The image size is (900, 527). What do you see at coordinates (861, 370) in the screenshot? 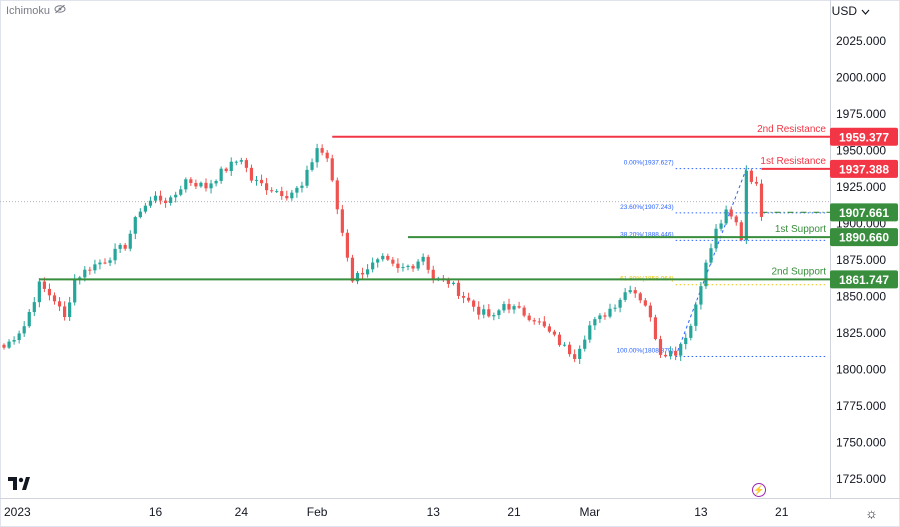
I see `price-tick-label: 1800.000` at bounding box center [861, 370].